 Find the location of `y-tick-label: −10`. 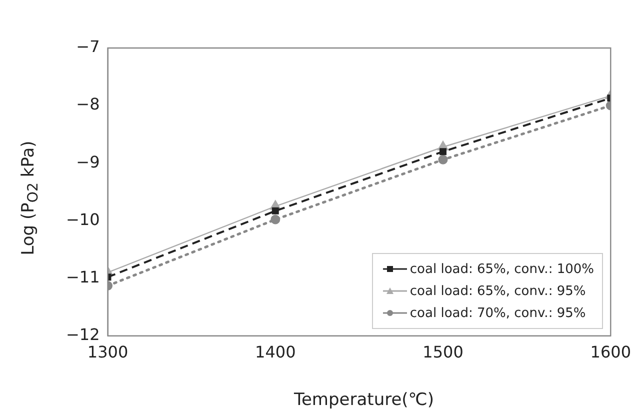

y-tick-label: −10 is located at coordinates (83, 219).